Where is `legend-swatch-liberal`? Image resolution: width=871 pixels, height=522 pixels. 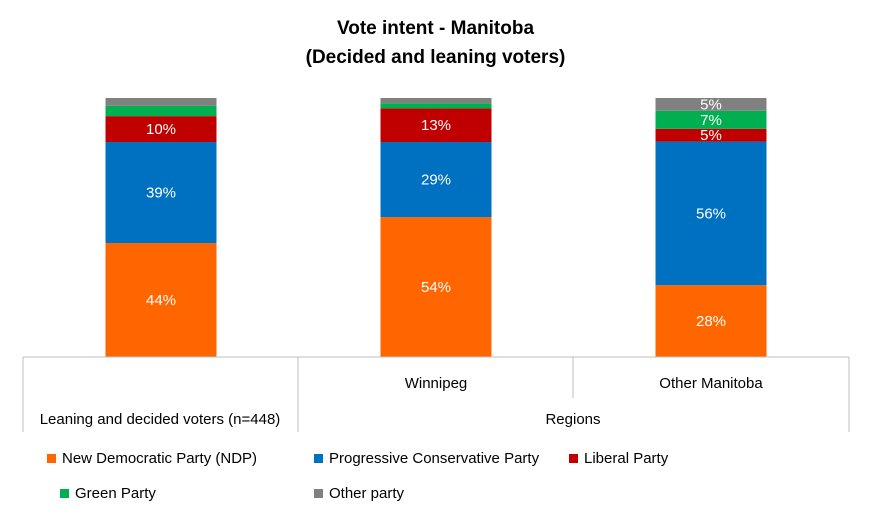 legend-swatch-liberal is located at coordinates (573, 458).